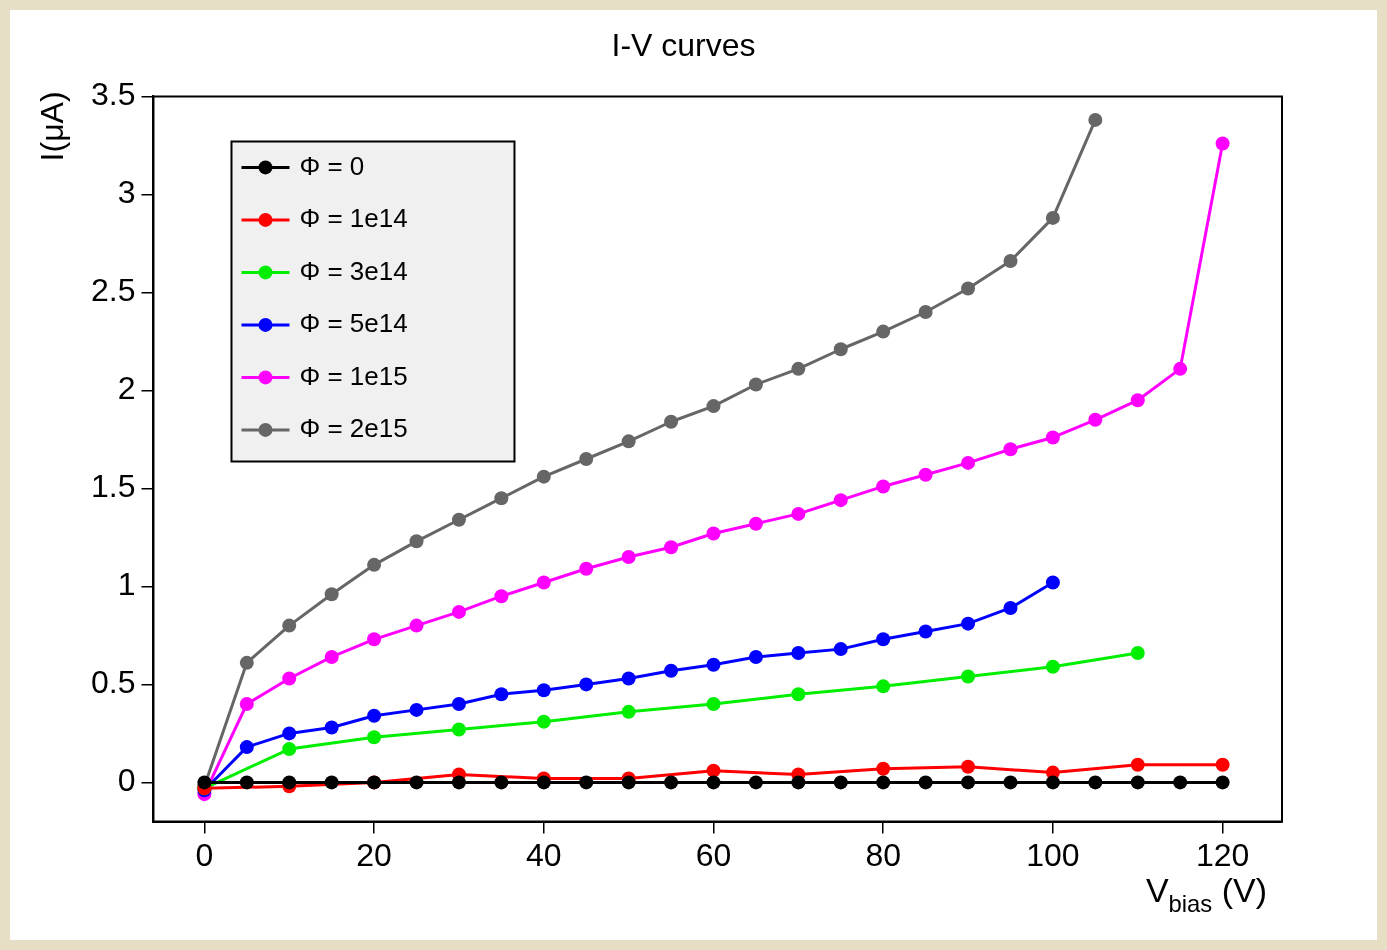 The height and width of the screenshot is (950, 1387). What do you see at coordinates (683, 45) in the screenshot?
I see `chart-title: I-V curves` at bounding box center [683, 45].